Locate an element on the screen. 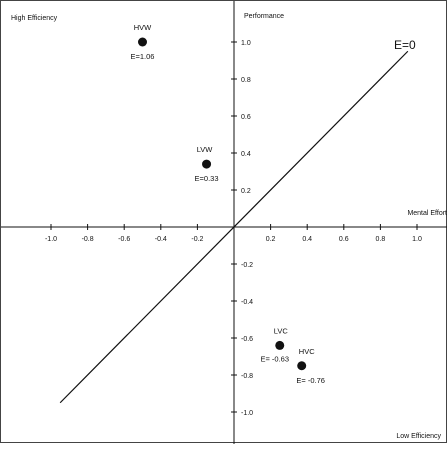 The height and width of the screenshot is (449, 447). x-tick-label: -0.2 is located at coordinates (197, 239).